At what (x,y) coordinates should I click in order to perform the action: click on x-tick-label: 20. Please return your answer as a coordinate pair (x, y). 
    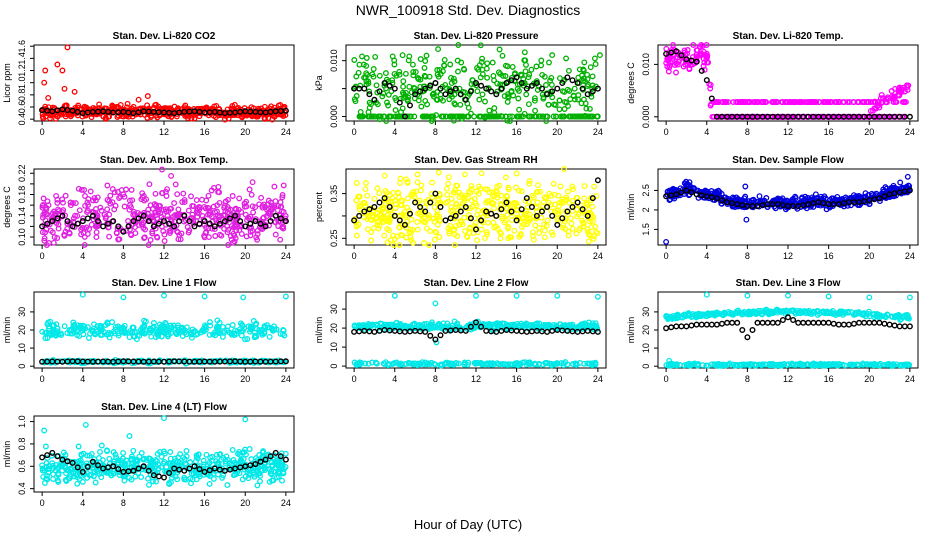
    Looking at the image, I should click on (869, 256).